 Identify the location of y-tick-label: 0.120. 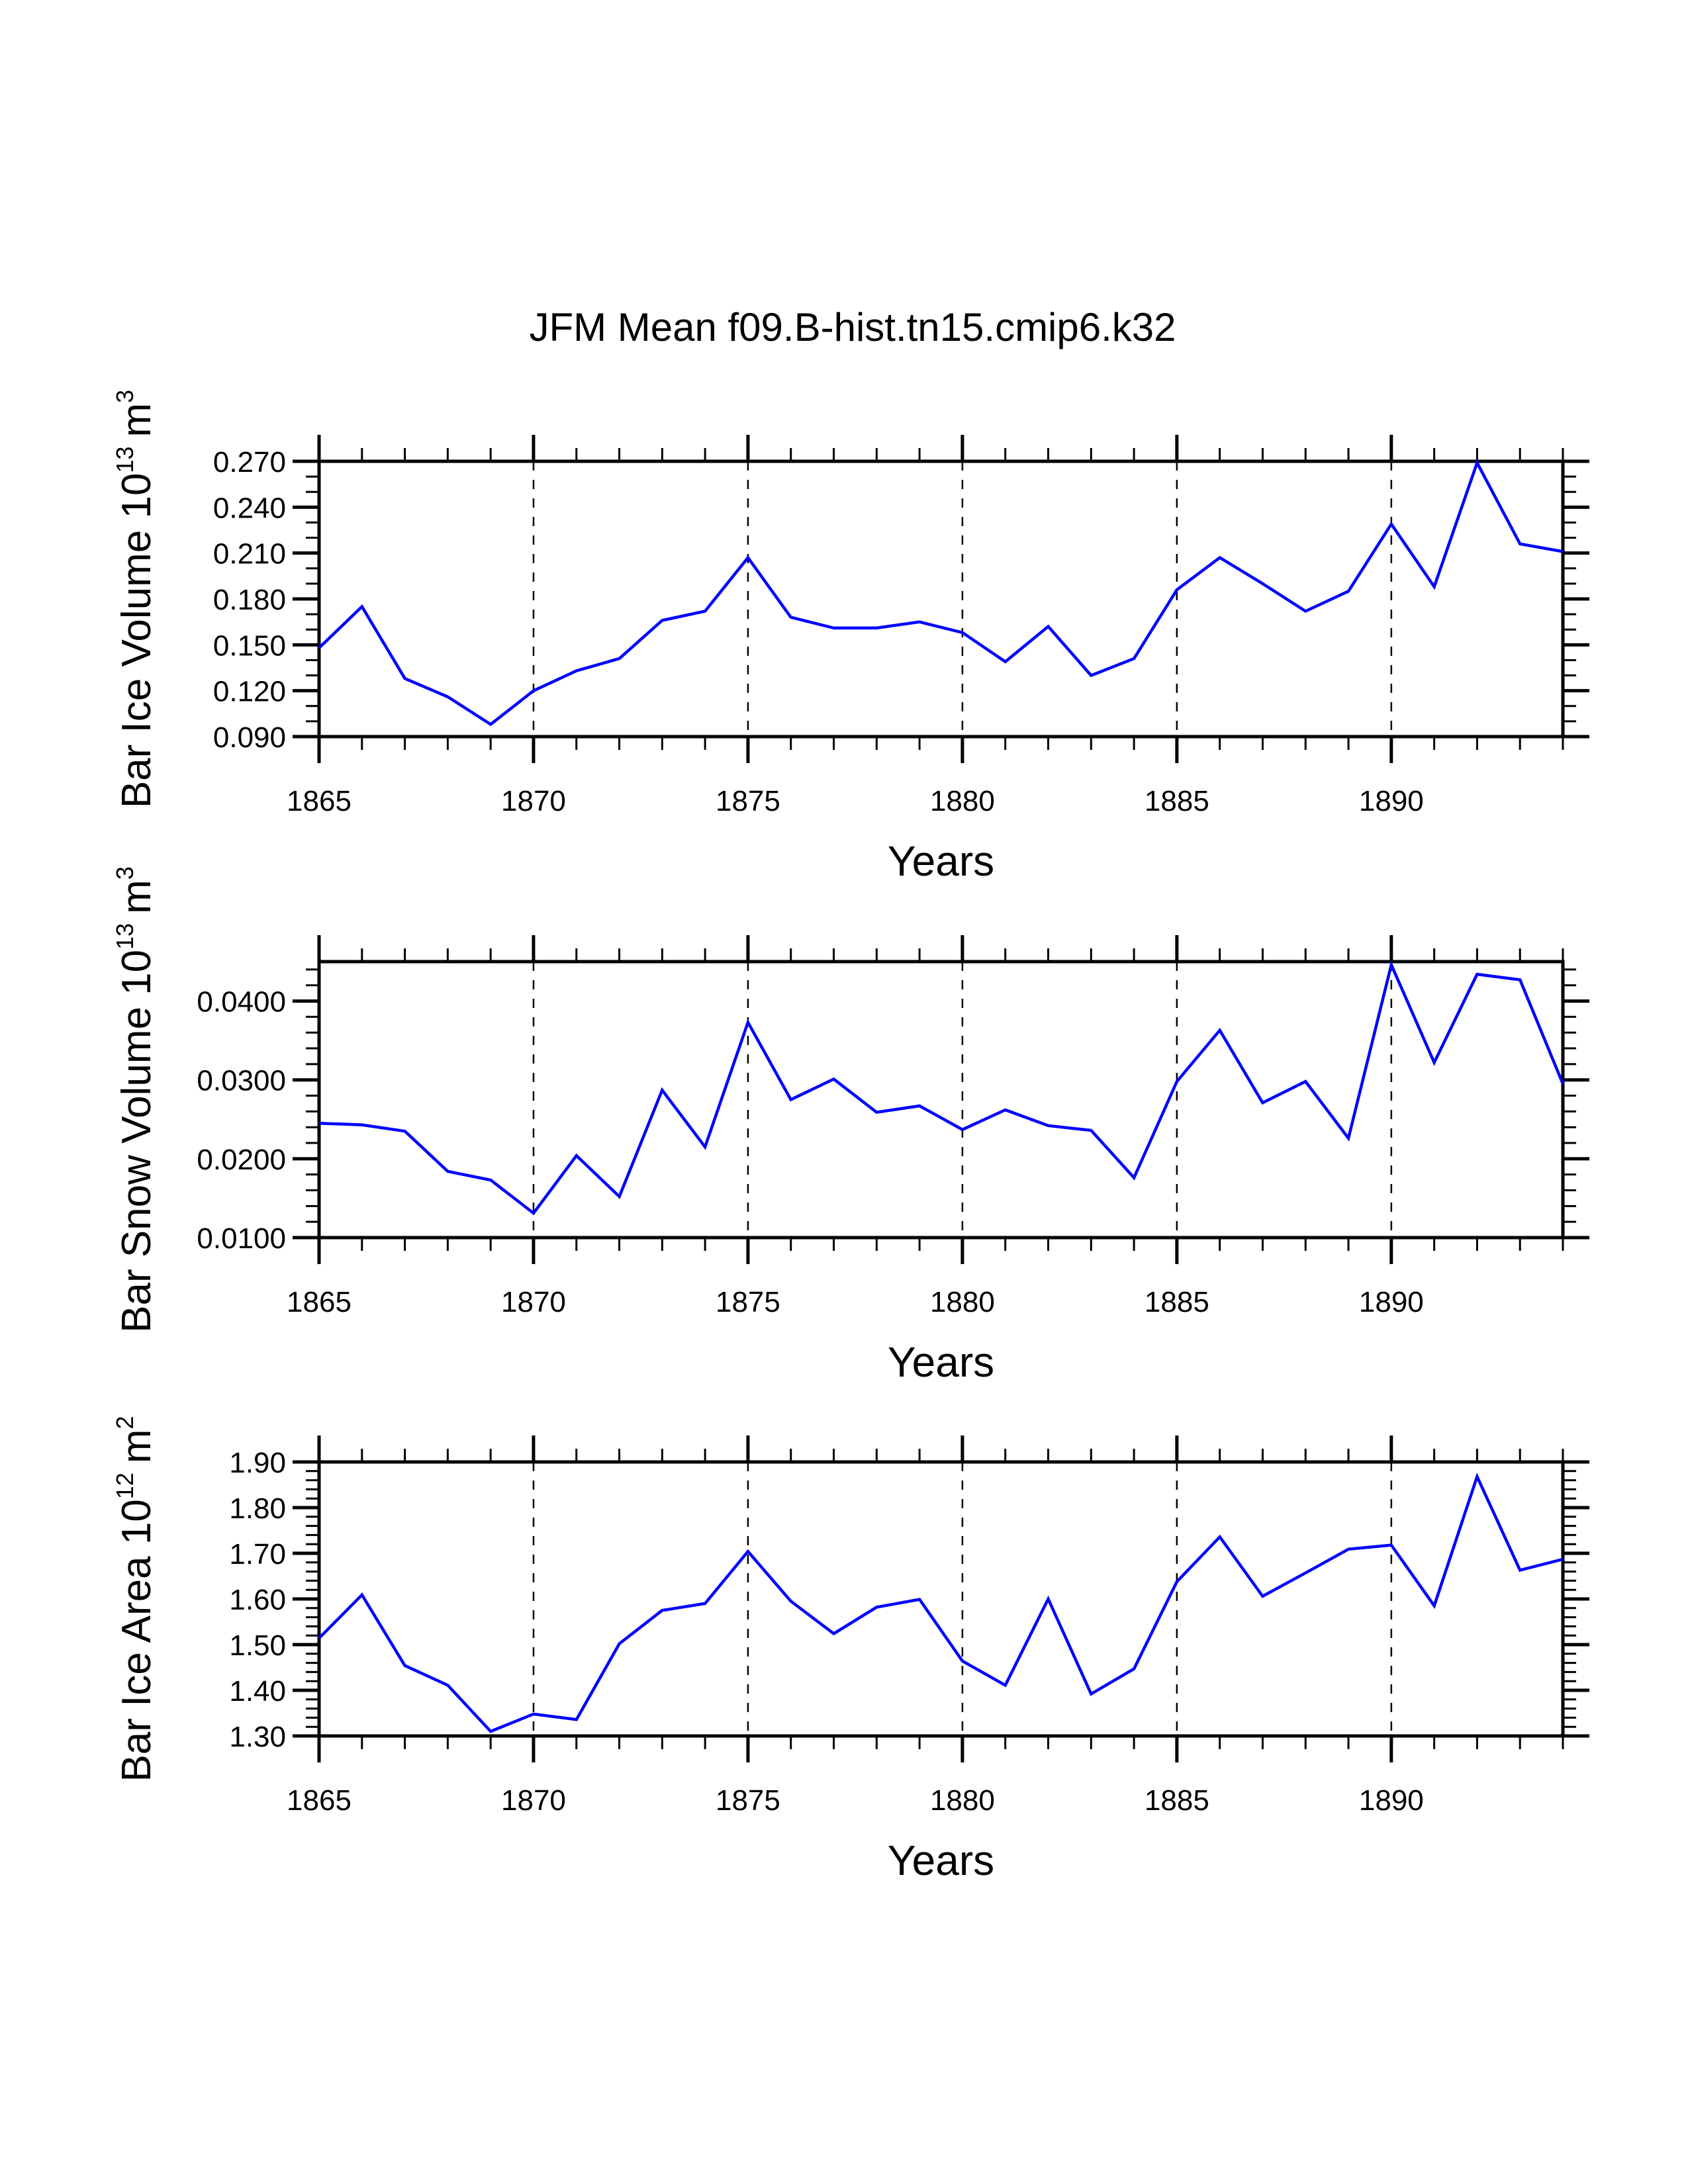
(249, 692).